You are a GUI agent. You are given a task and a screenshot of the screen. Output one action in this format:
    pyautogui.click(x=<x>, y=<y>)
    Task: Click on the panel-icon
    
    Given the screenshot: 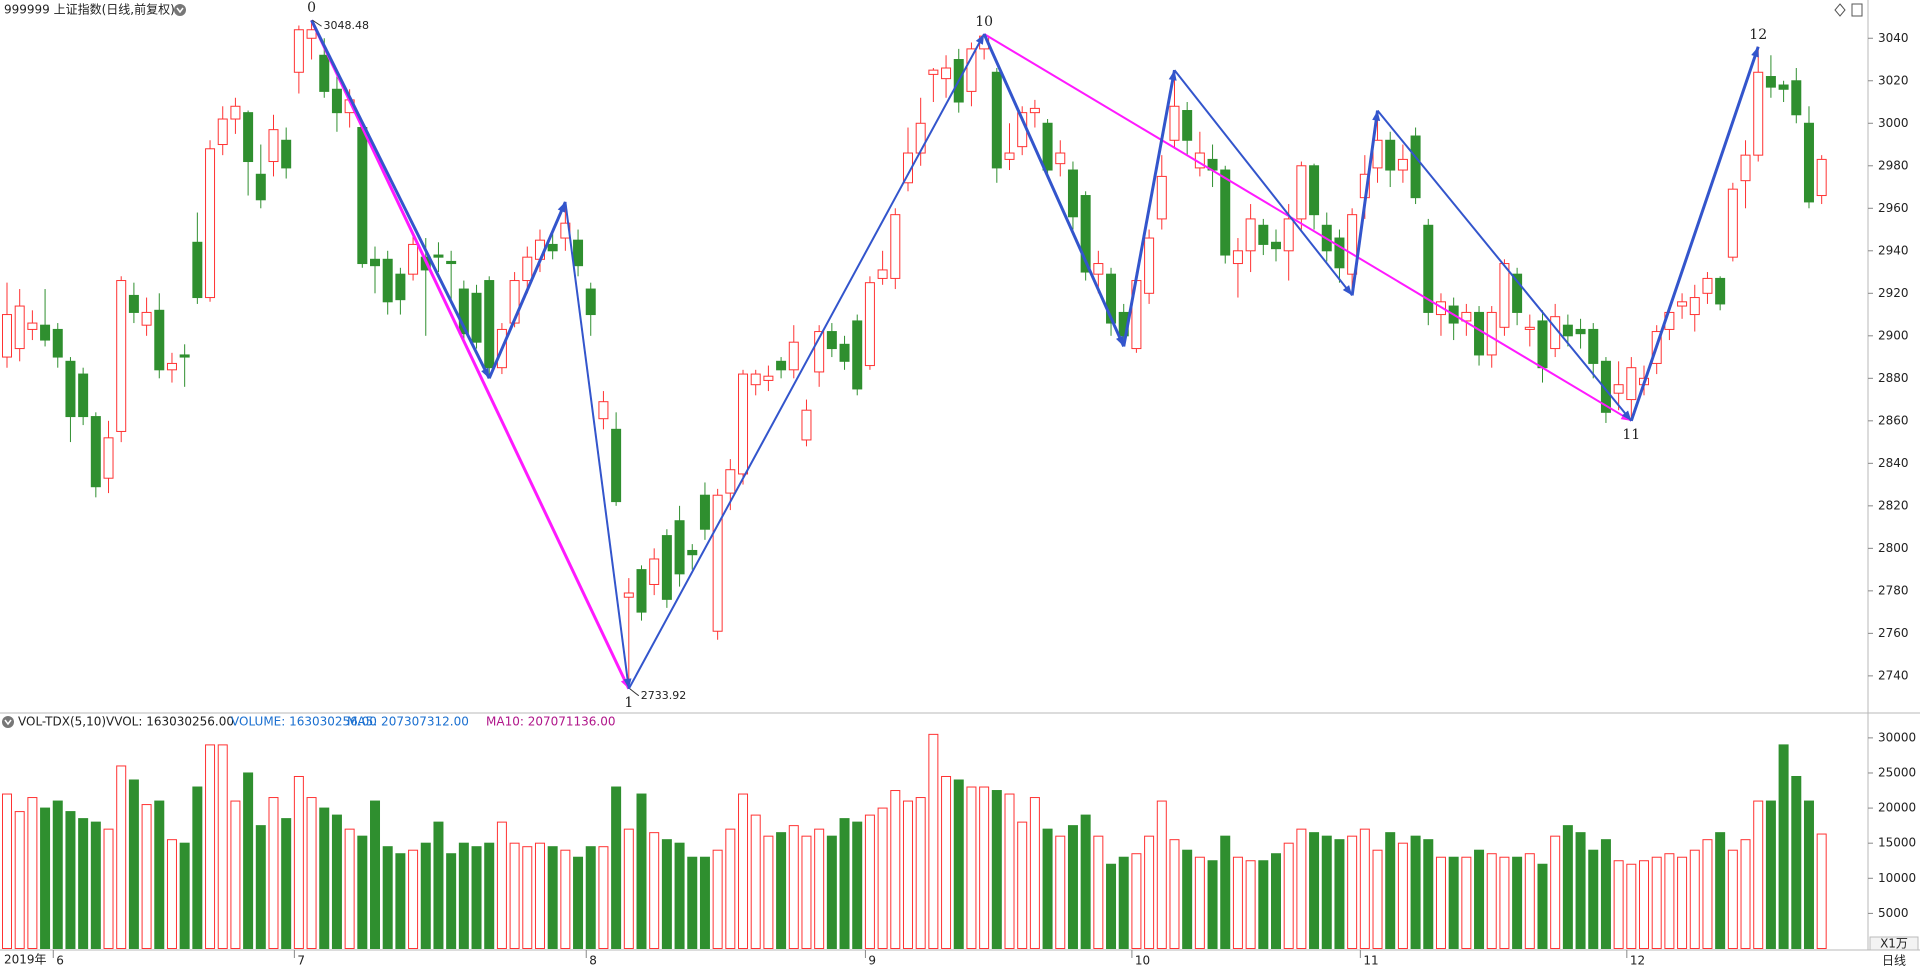 What is the action you would take?
    pyautogui.click(x=1857, y=10)
    